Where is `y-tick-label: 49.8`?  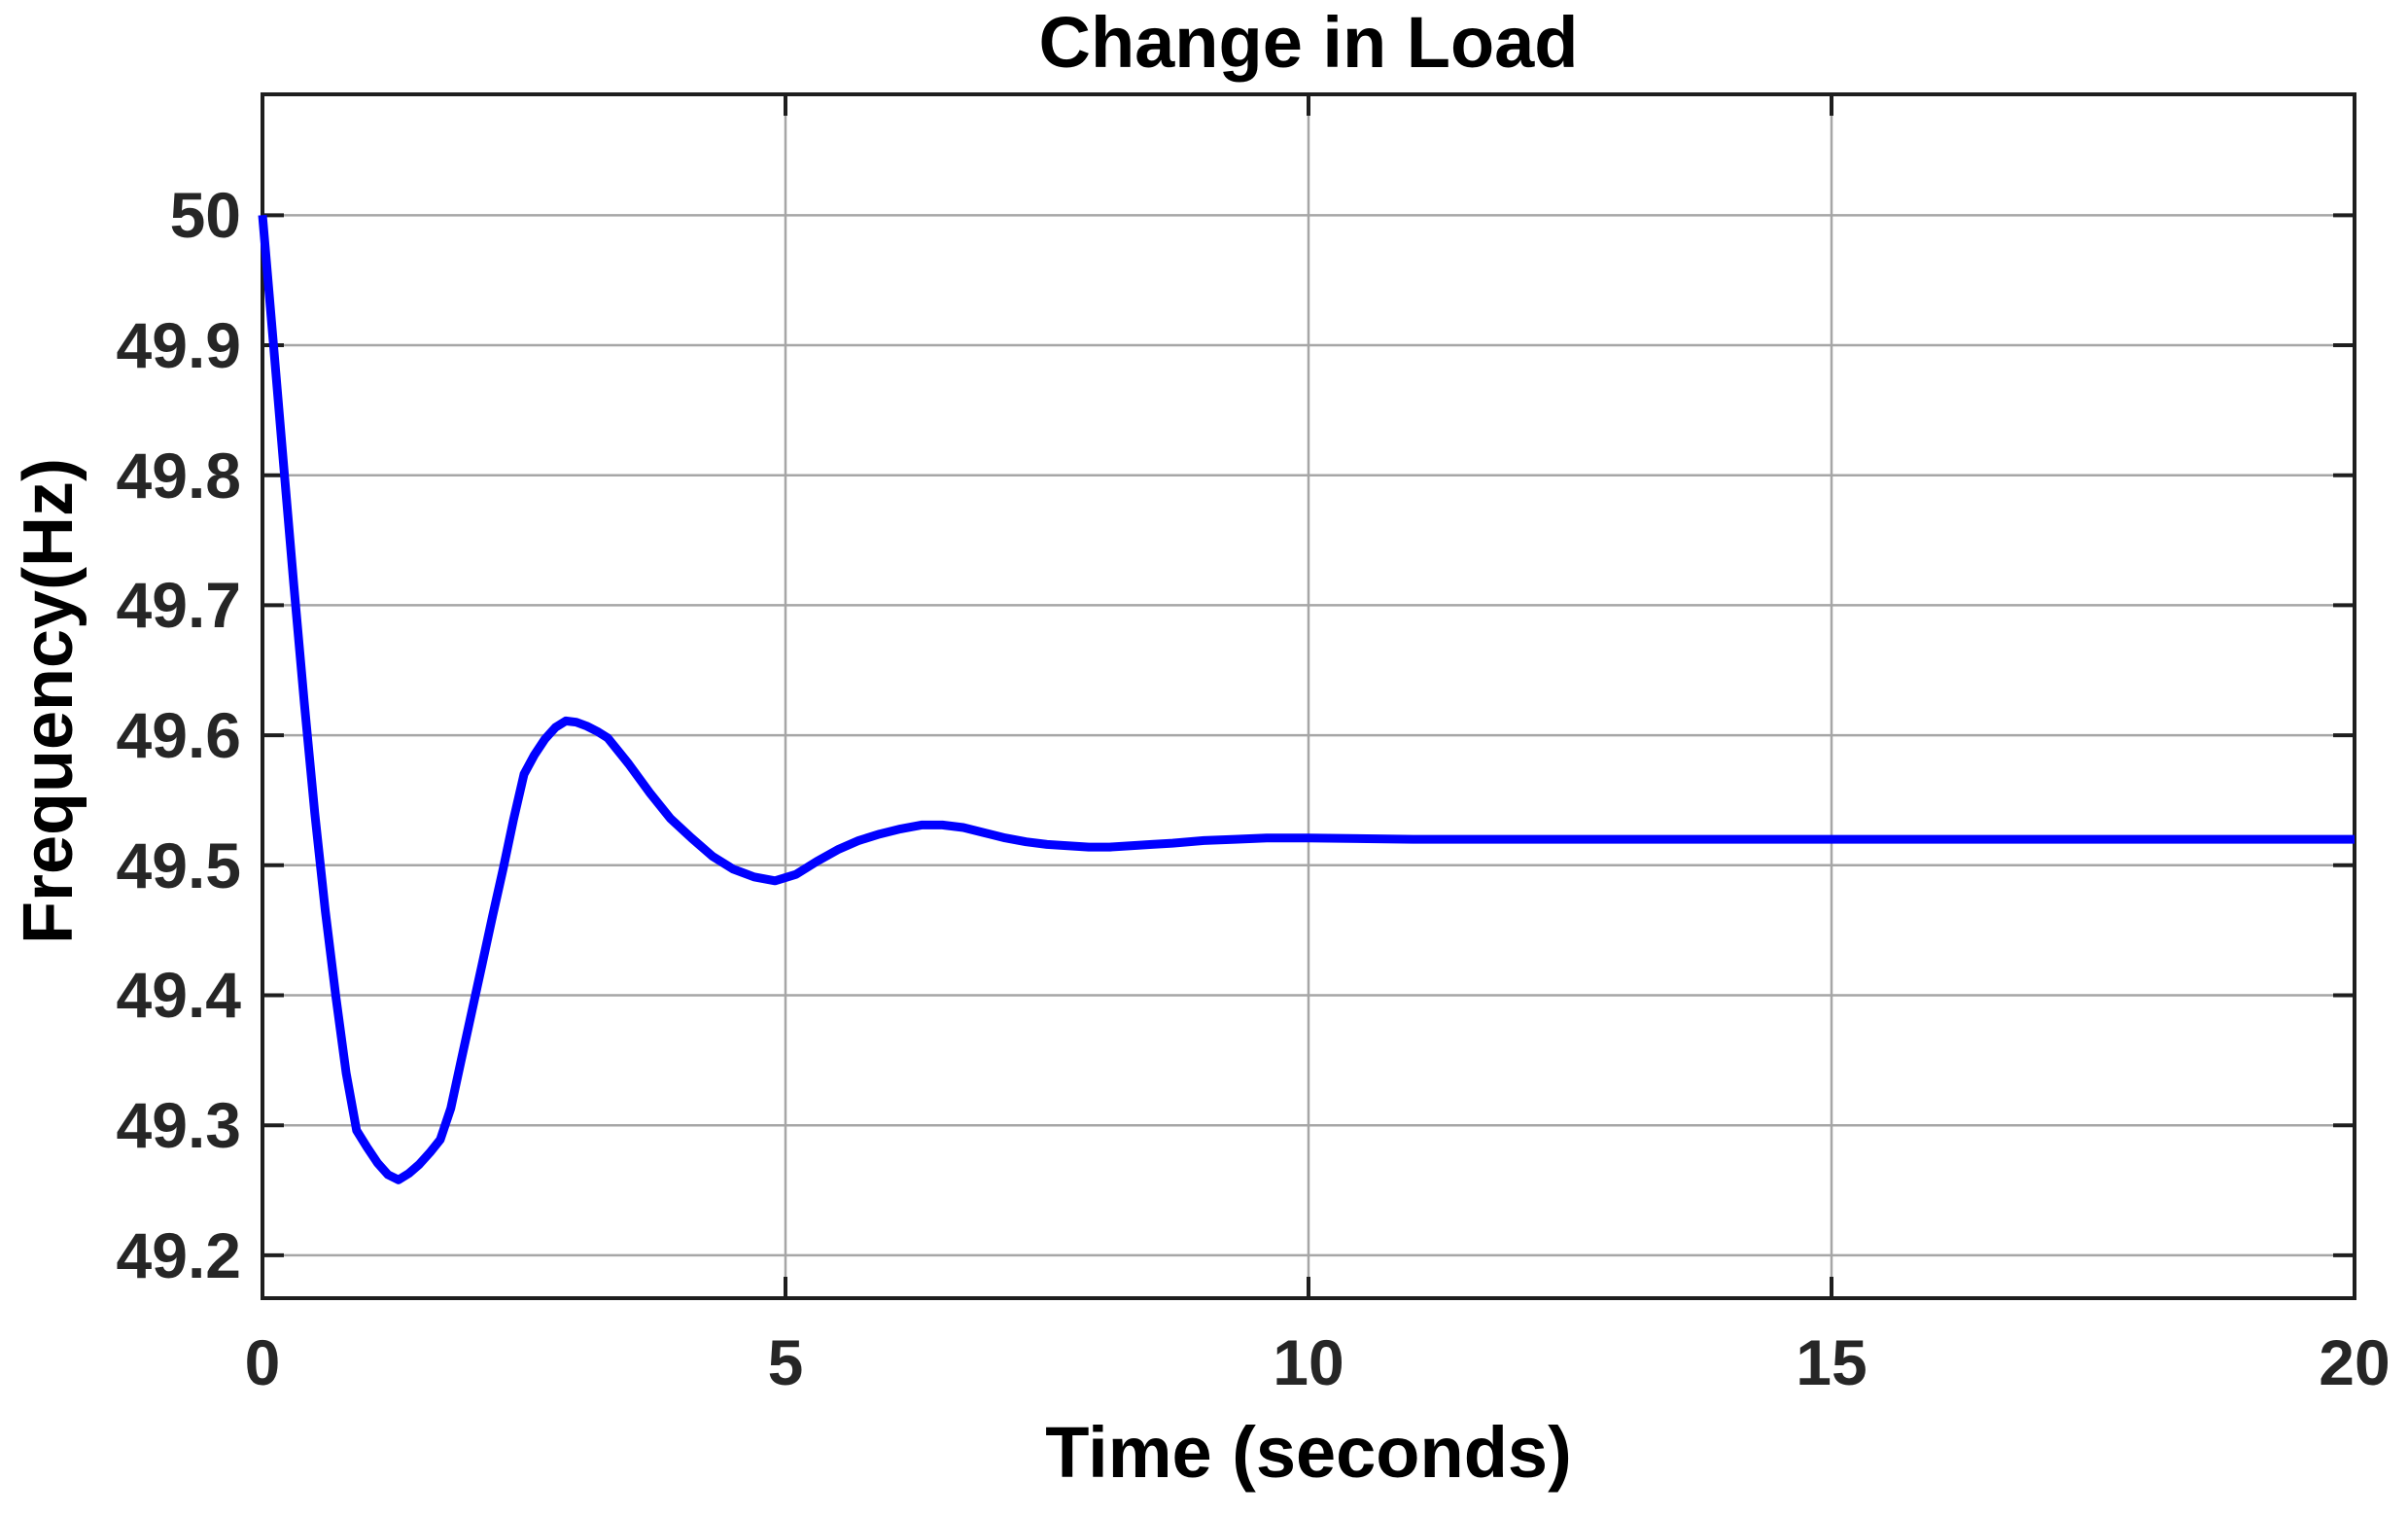 y-tick-label: 49.8 is located at coordinates (178, 475).